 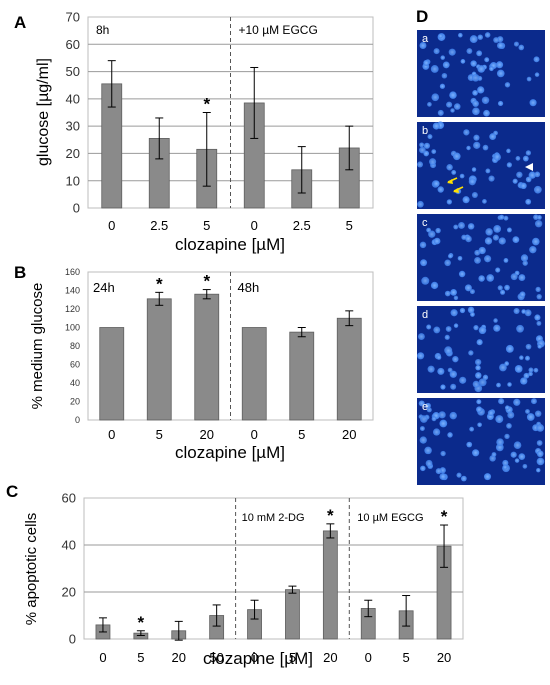 I want to click on x-tick-label: 50, so click(x=216, y=657).